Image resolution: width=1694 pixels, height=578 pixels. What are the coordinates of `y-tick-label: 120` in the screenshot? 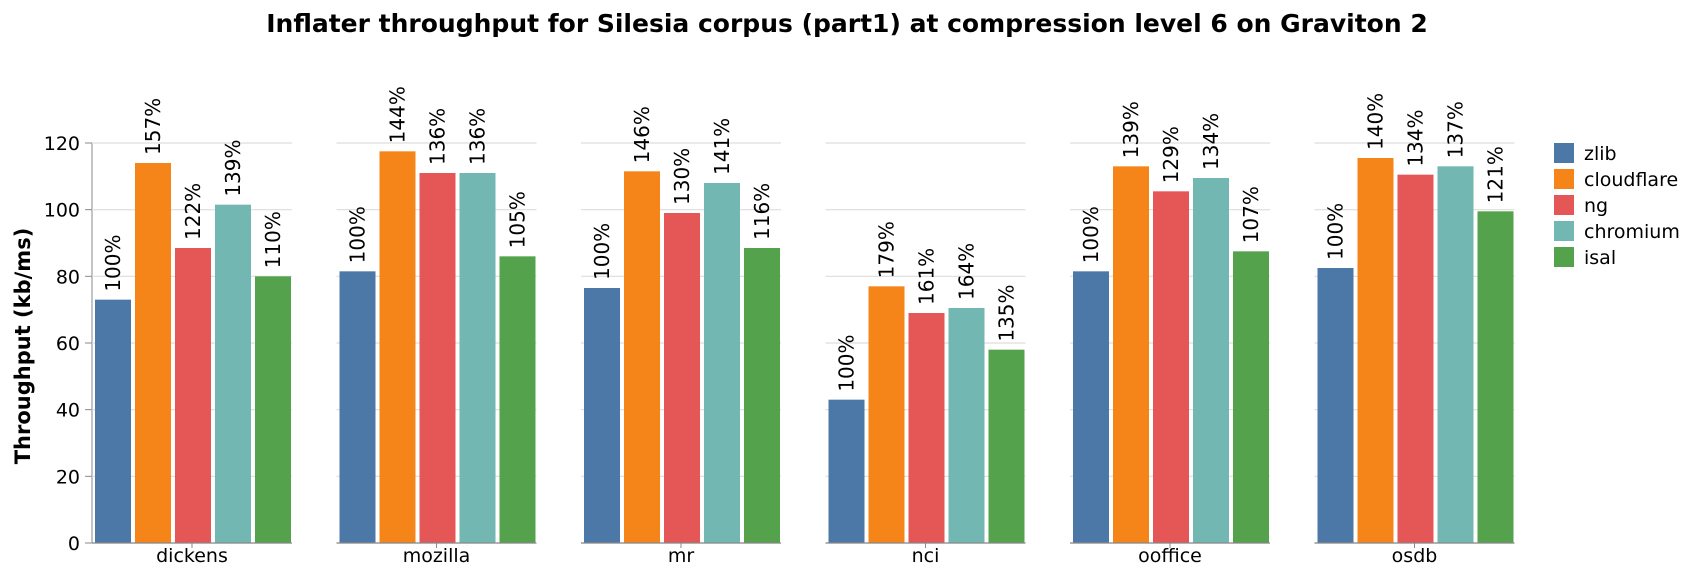 It's located at (62, 144).